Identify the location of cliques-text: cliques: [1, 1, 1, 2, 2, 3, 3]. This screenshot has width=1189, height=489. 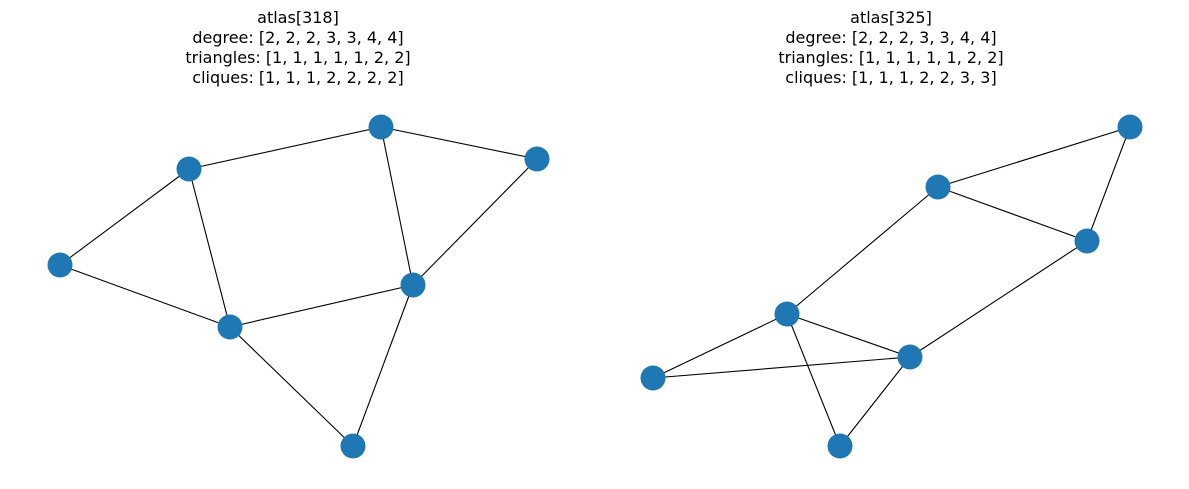
(891, 77).